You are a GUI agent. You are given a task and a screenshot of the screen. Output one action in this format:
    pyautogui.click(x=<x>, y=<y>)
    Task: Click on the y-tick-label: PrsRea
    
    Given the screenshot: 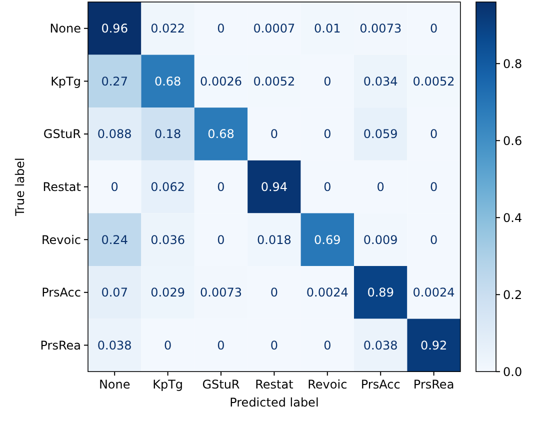 What is the action you would take?
    pyautogui.click(x=60, y=345)
    